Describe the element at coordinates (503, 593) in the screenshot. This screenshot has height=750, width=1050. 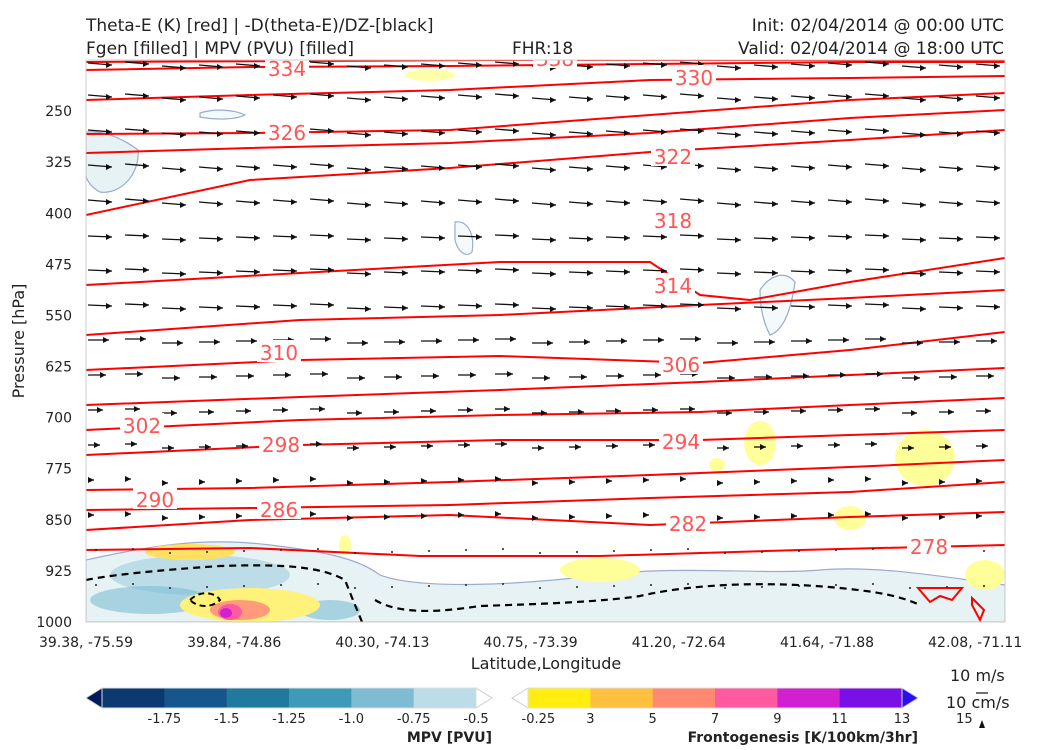
I see `dtheta-dz-contour` at that location.